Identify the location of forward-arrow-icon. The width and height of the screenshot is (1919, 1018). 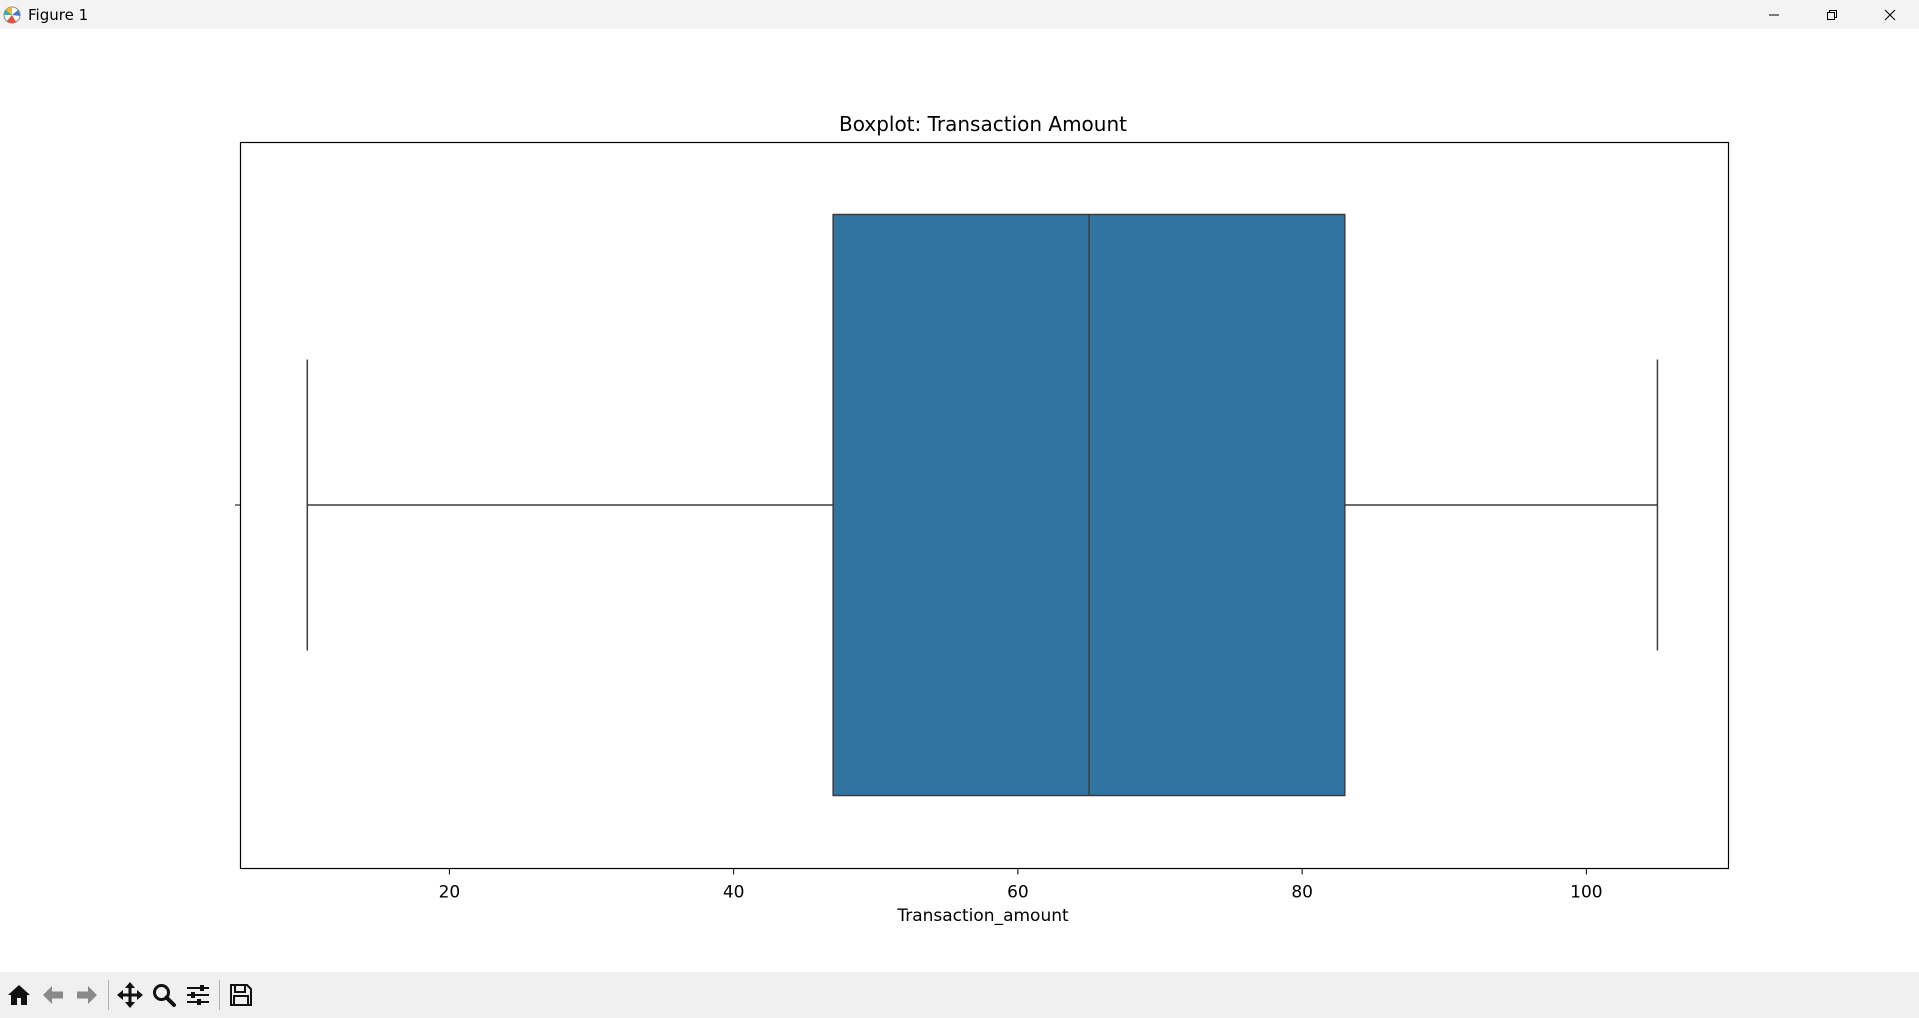
(87, 995).